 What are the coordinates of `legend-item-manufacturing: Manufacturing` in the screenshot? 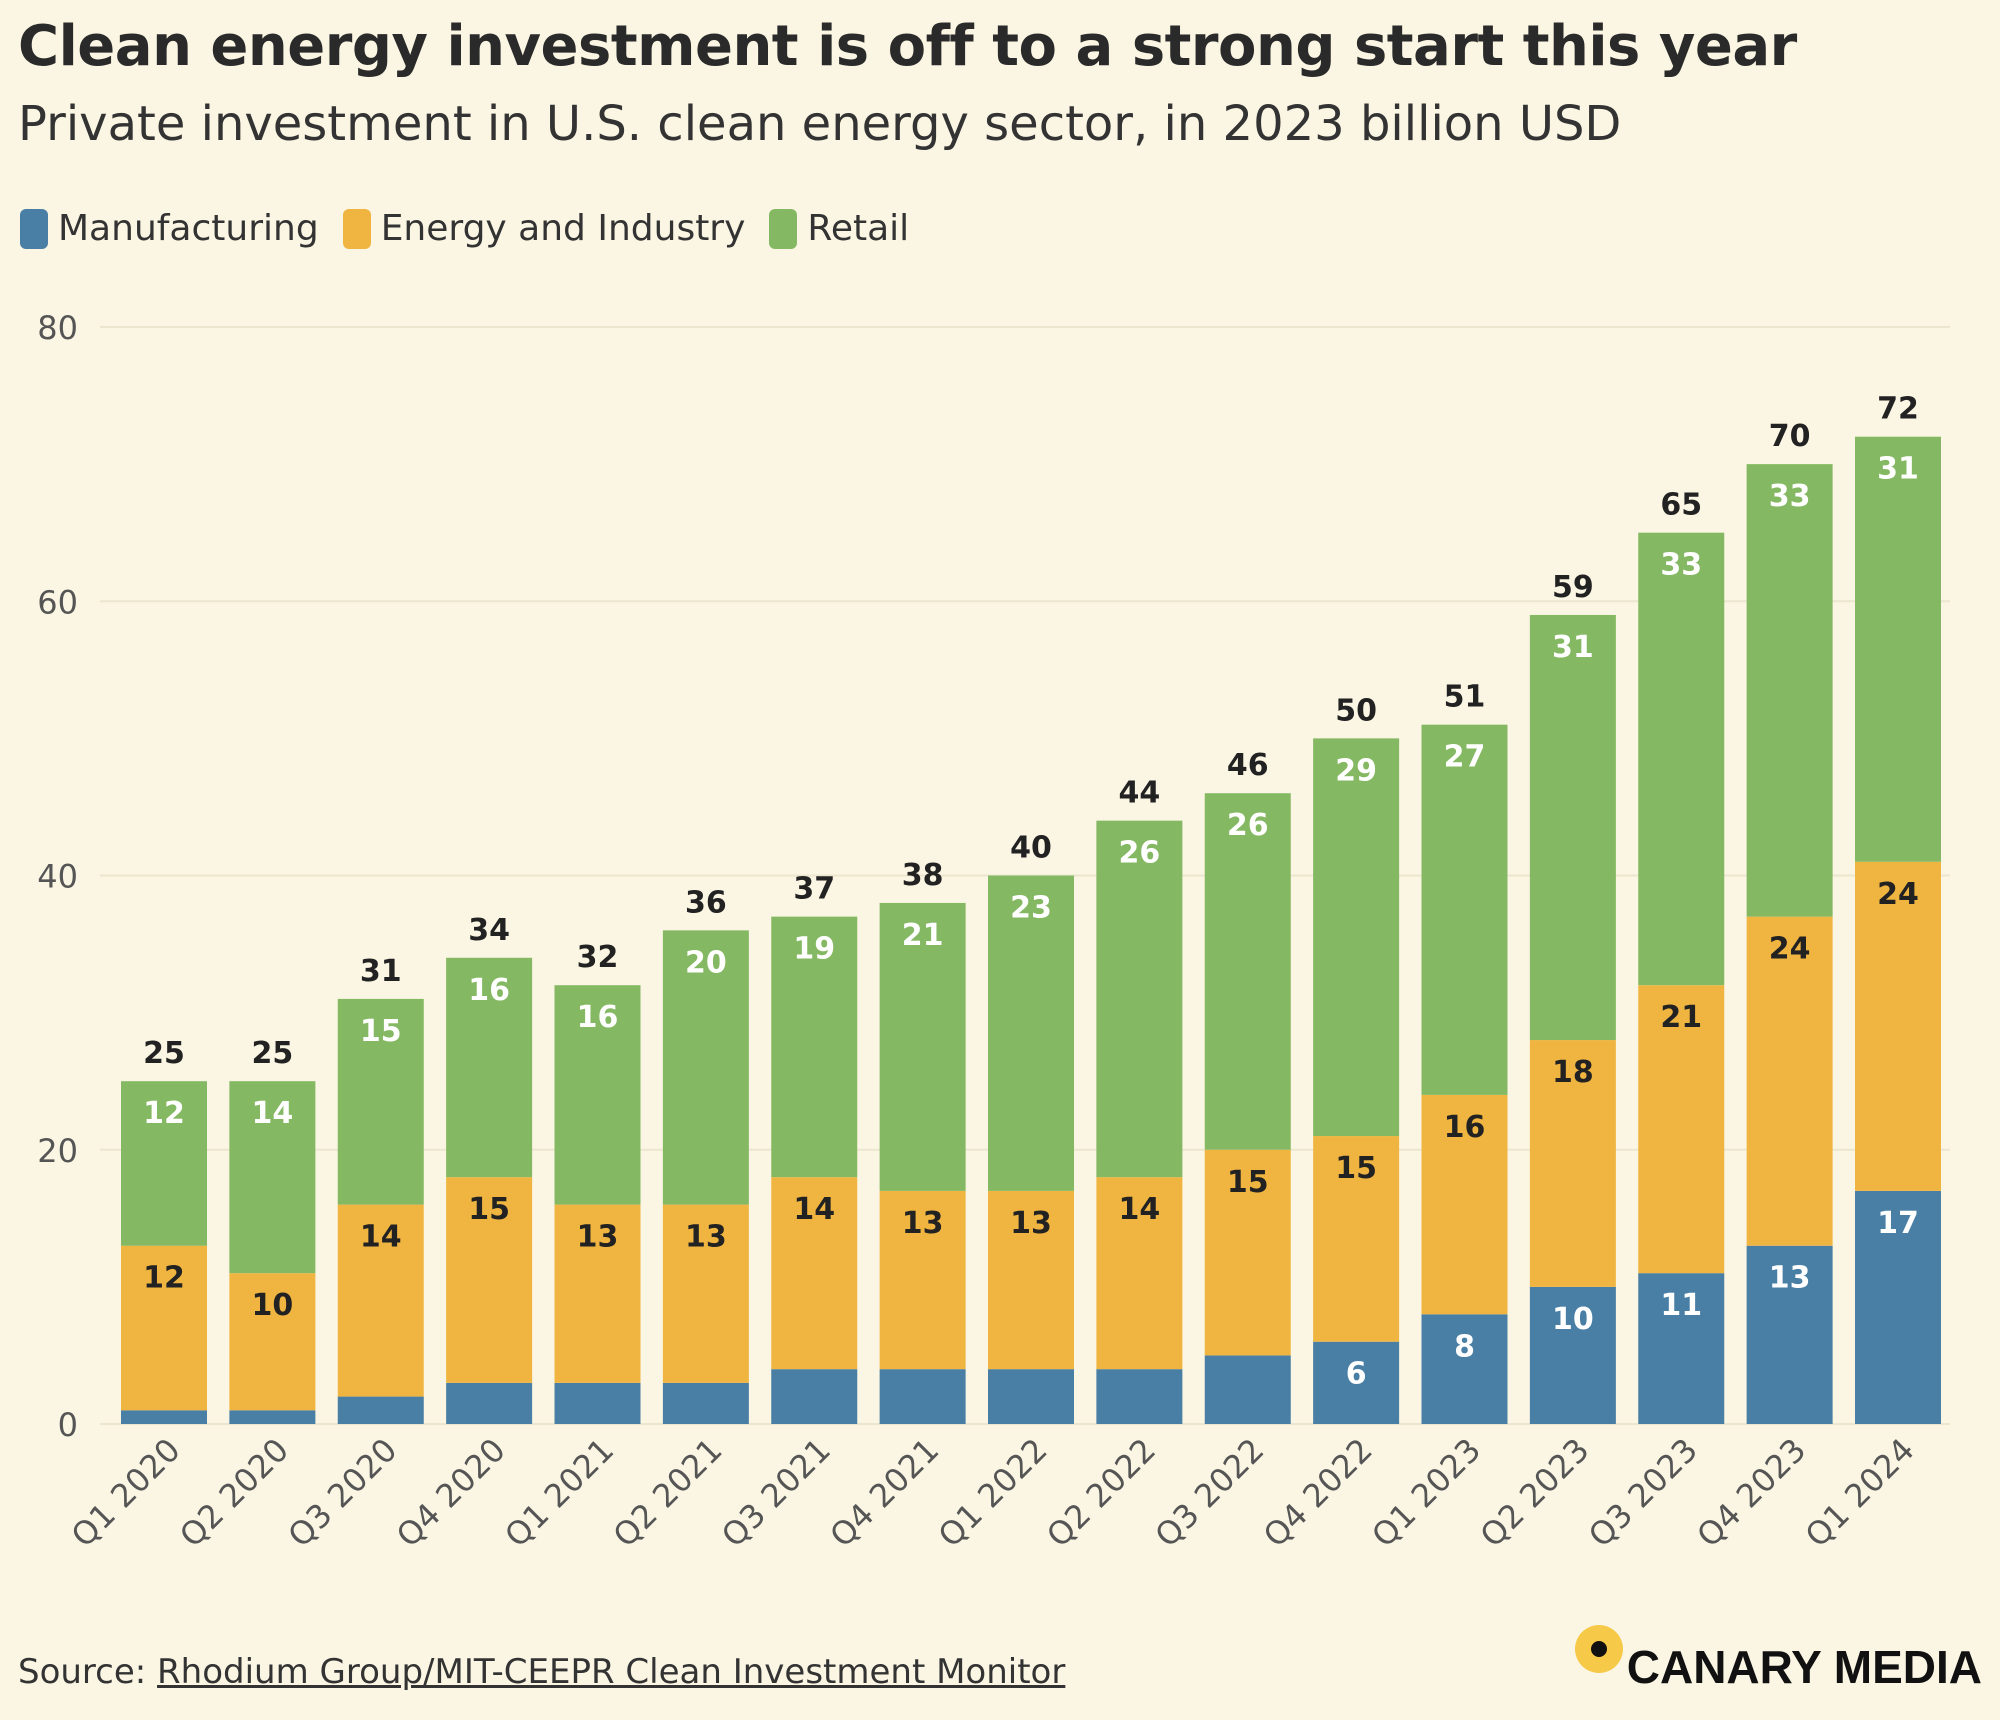 It's located at (169, 228).